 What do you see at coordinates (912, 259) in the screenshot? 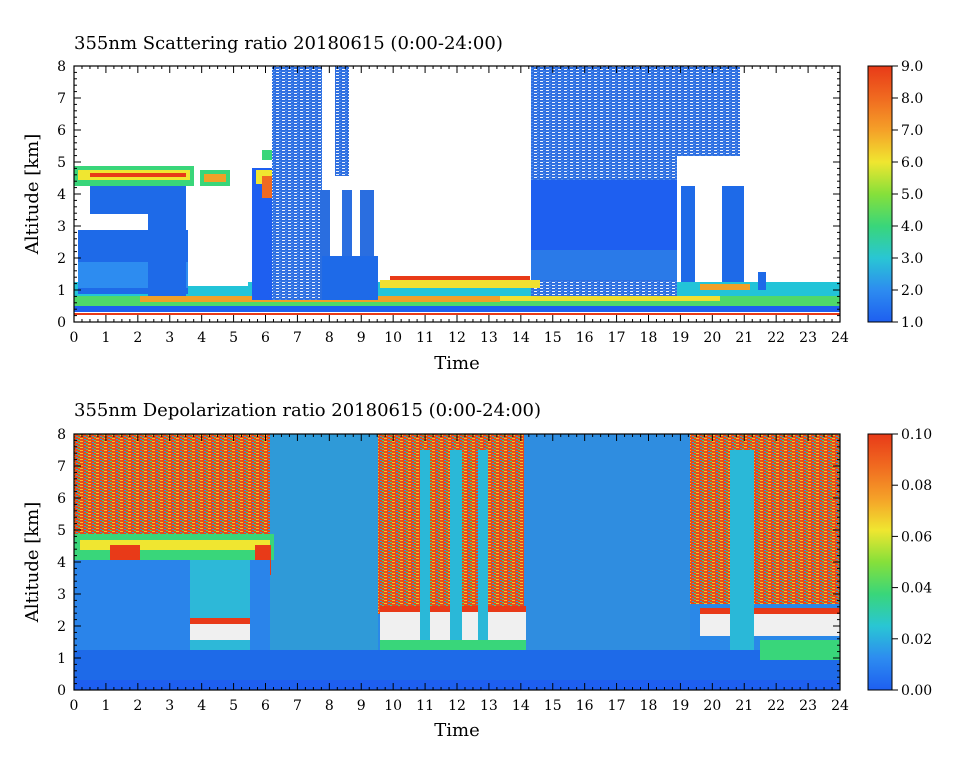
I see `colorbar-tick-label: 3.0` at bounding box center [912, 259].